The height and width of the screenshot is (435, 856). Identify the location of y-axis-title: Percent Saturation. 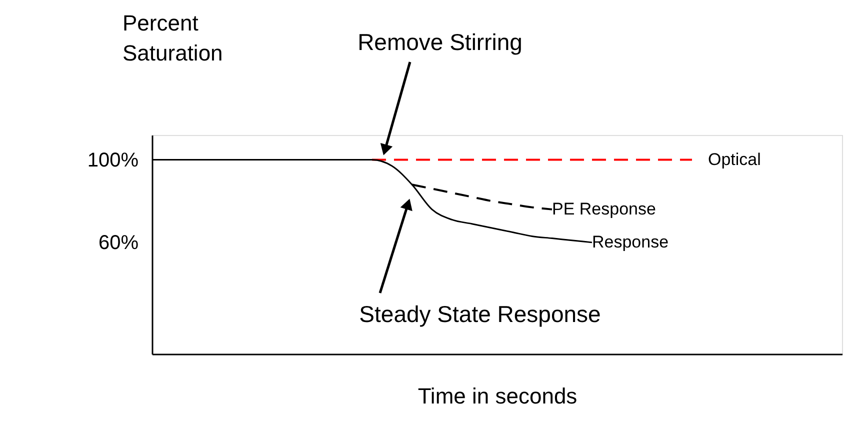
(172, 38).